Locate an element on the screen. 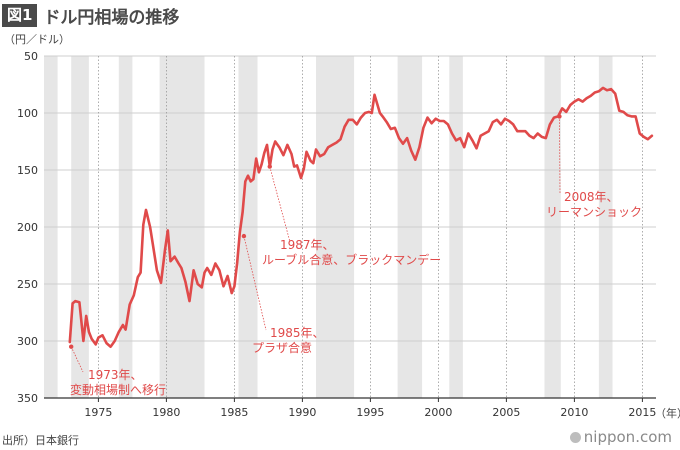 The image size is (680, 450). annotation-label-3-line-1: リーマンショック is located at coordinates (594, 212).